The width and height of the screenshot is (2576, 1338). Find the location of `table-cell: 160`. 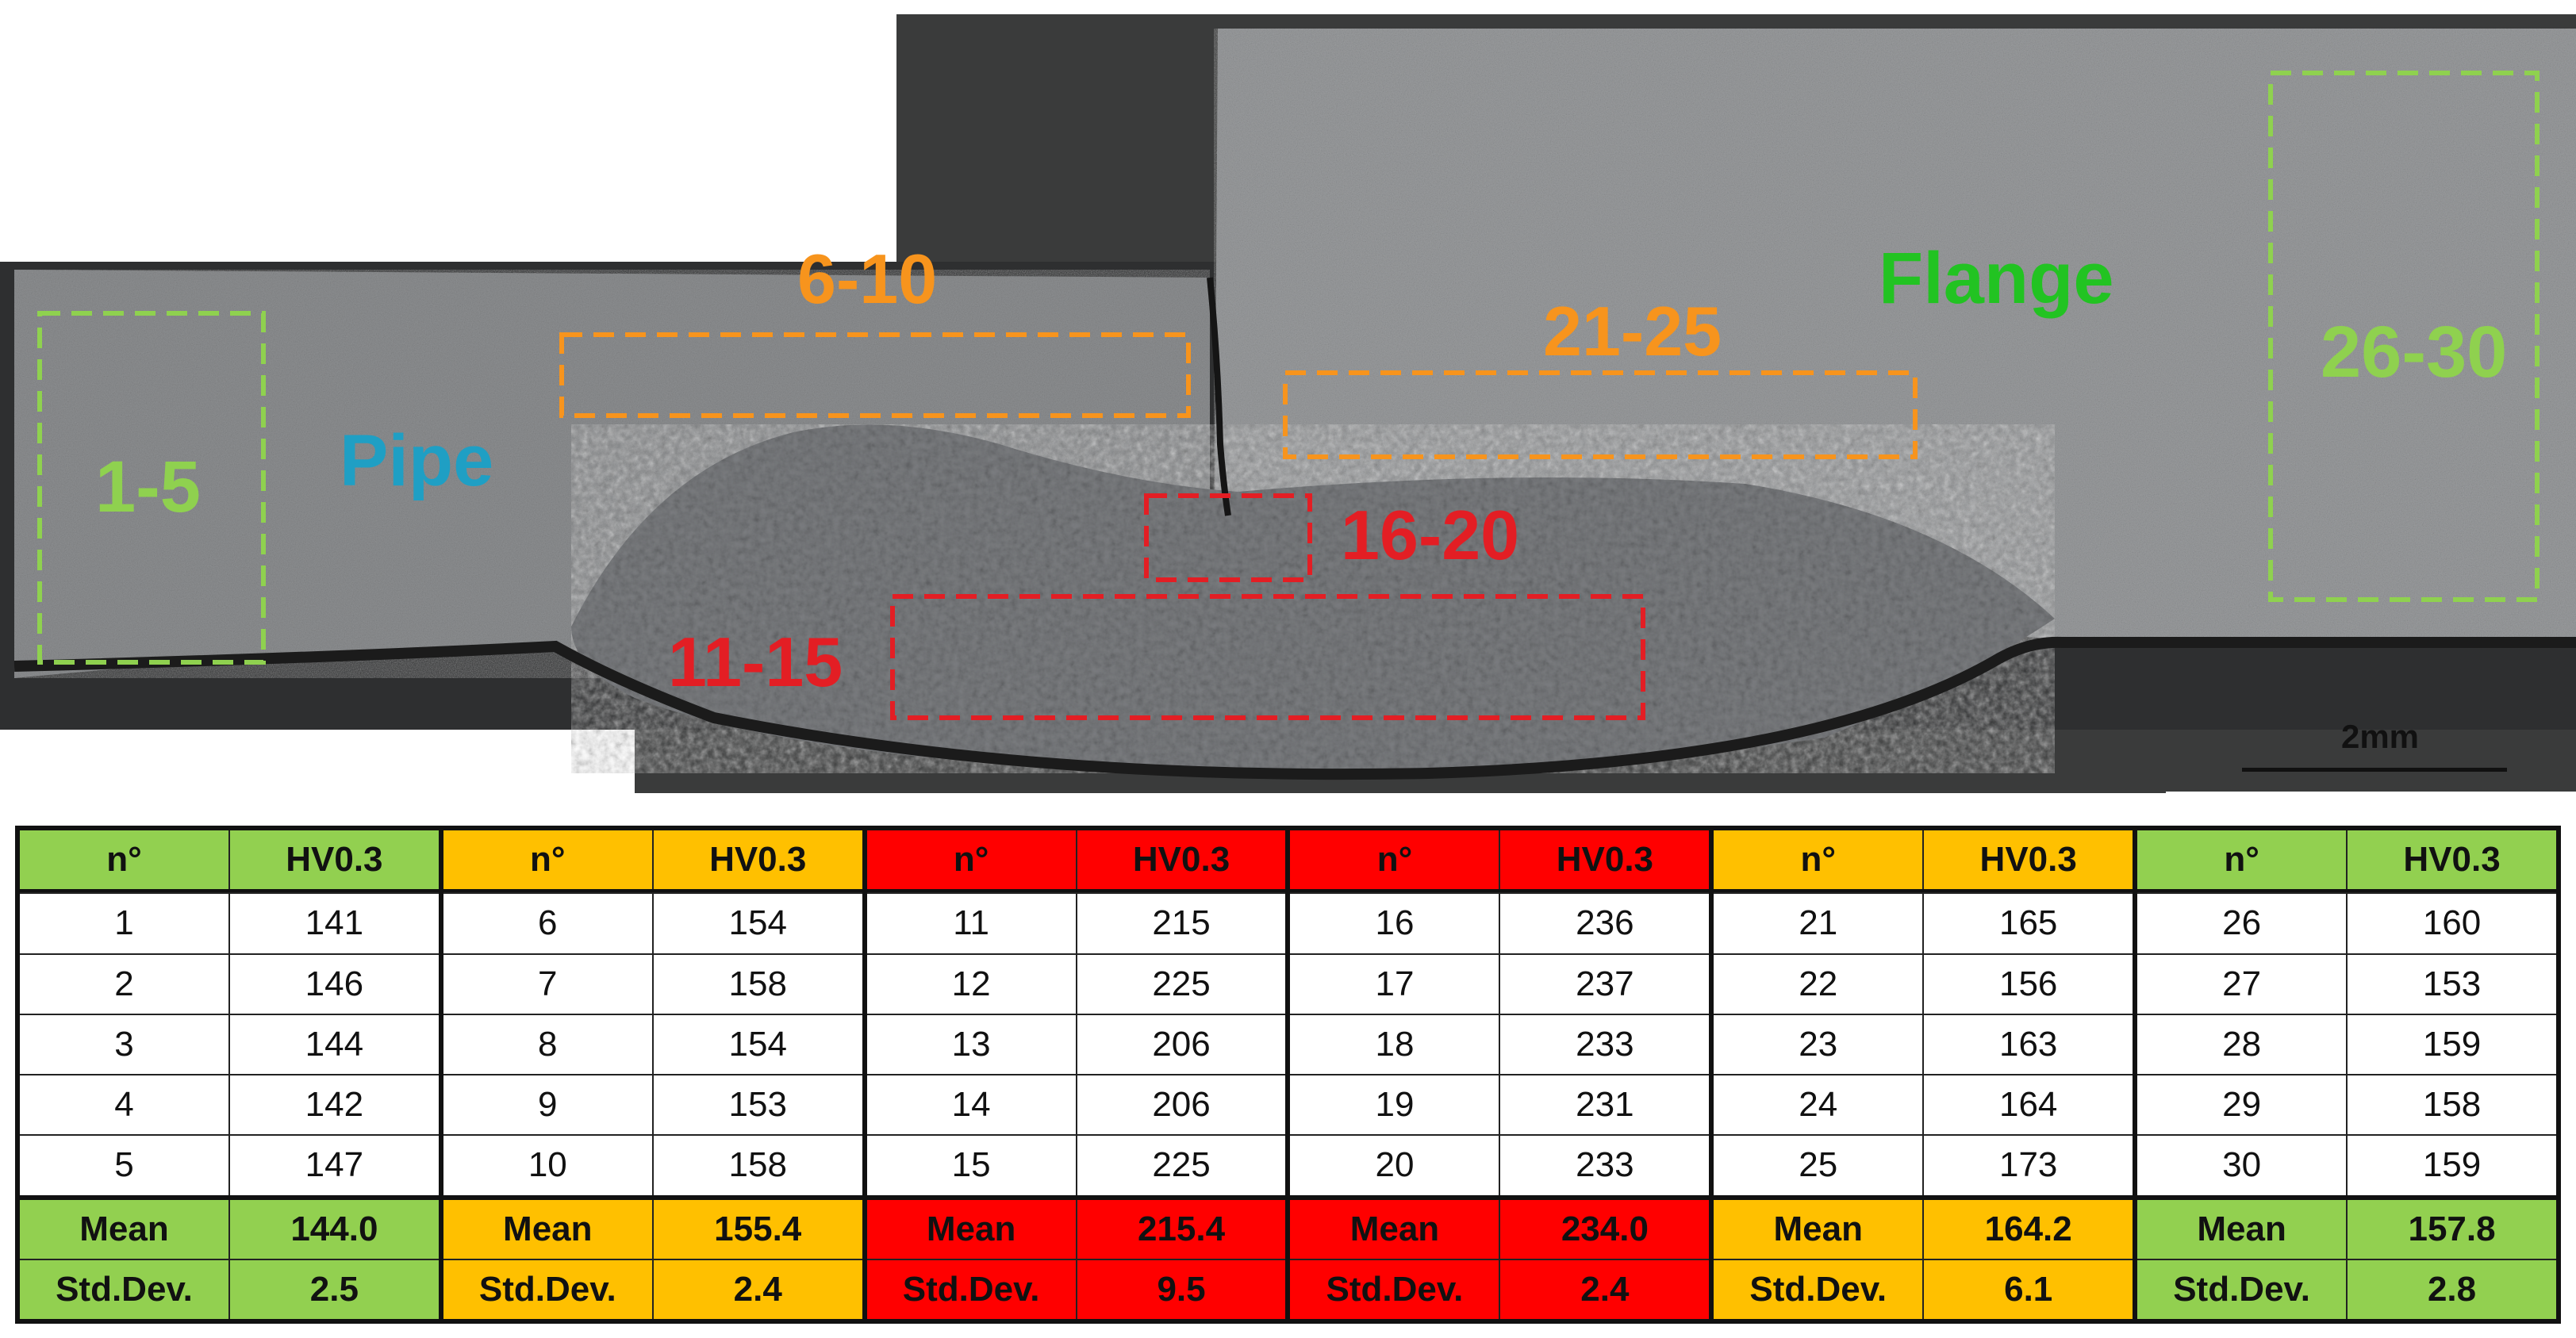

table-cell: 160 is located at coordinates (2451, 923).